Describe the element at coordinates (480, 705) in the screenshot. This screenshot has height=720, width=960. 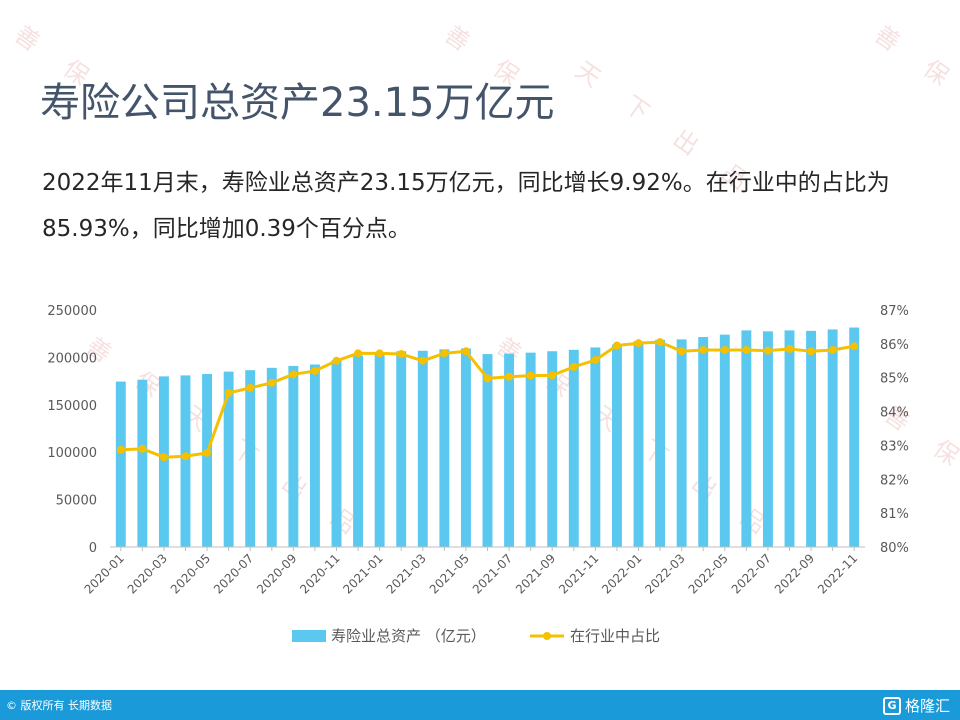
I see `footer-bar: © 版权所有 长期数据 G 格隆汇` at that location.